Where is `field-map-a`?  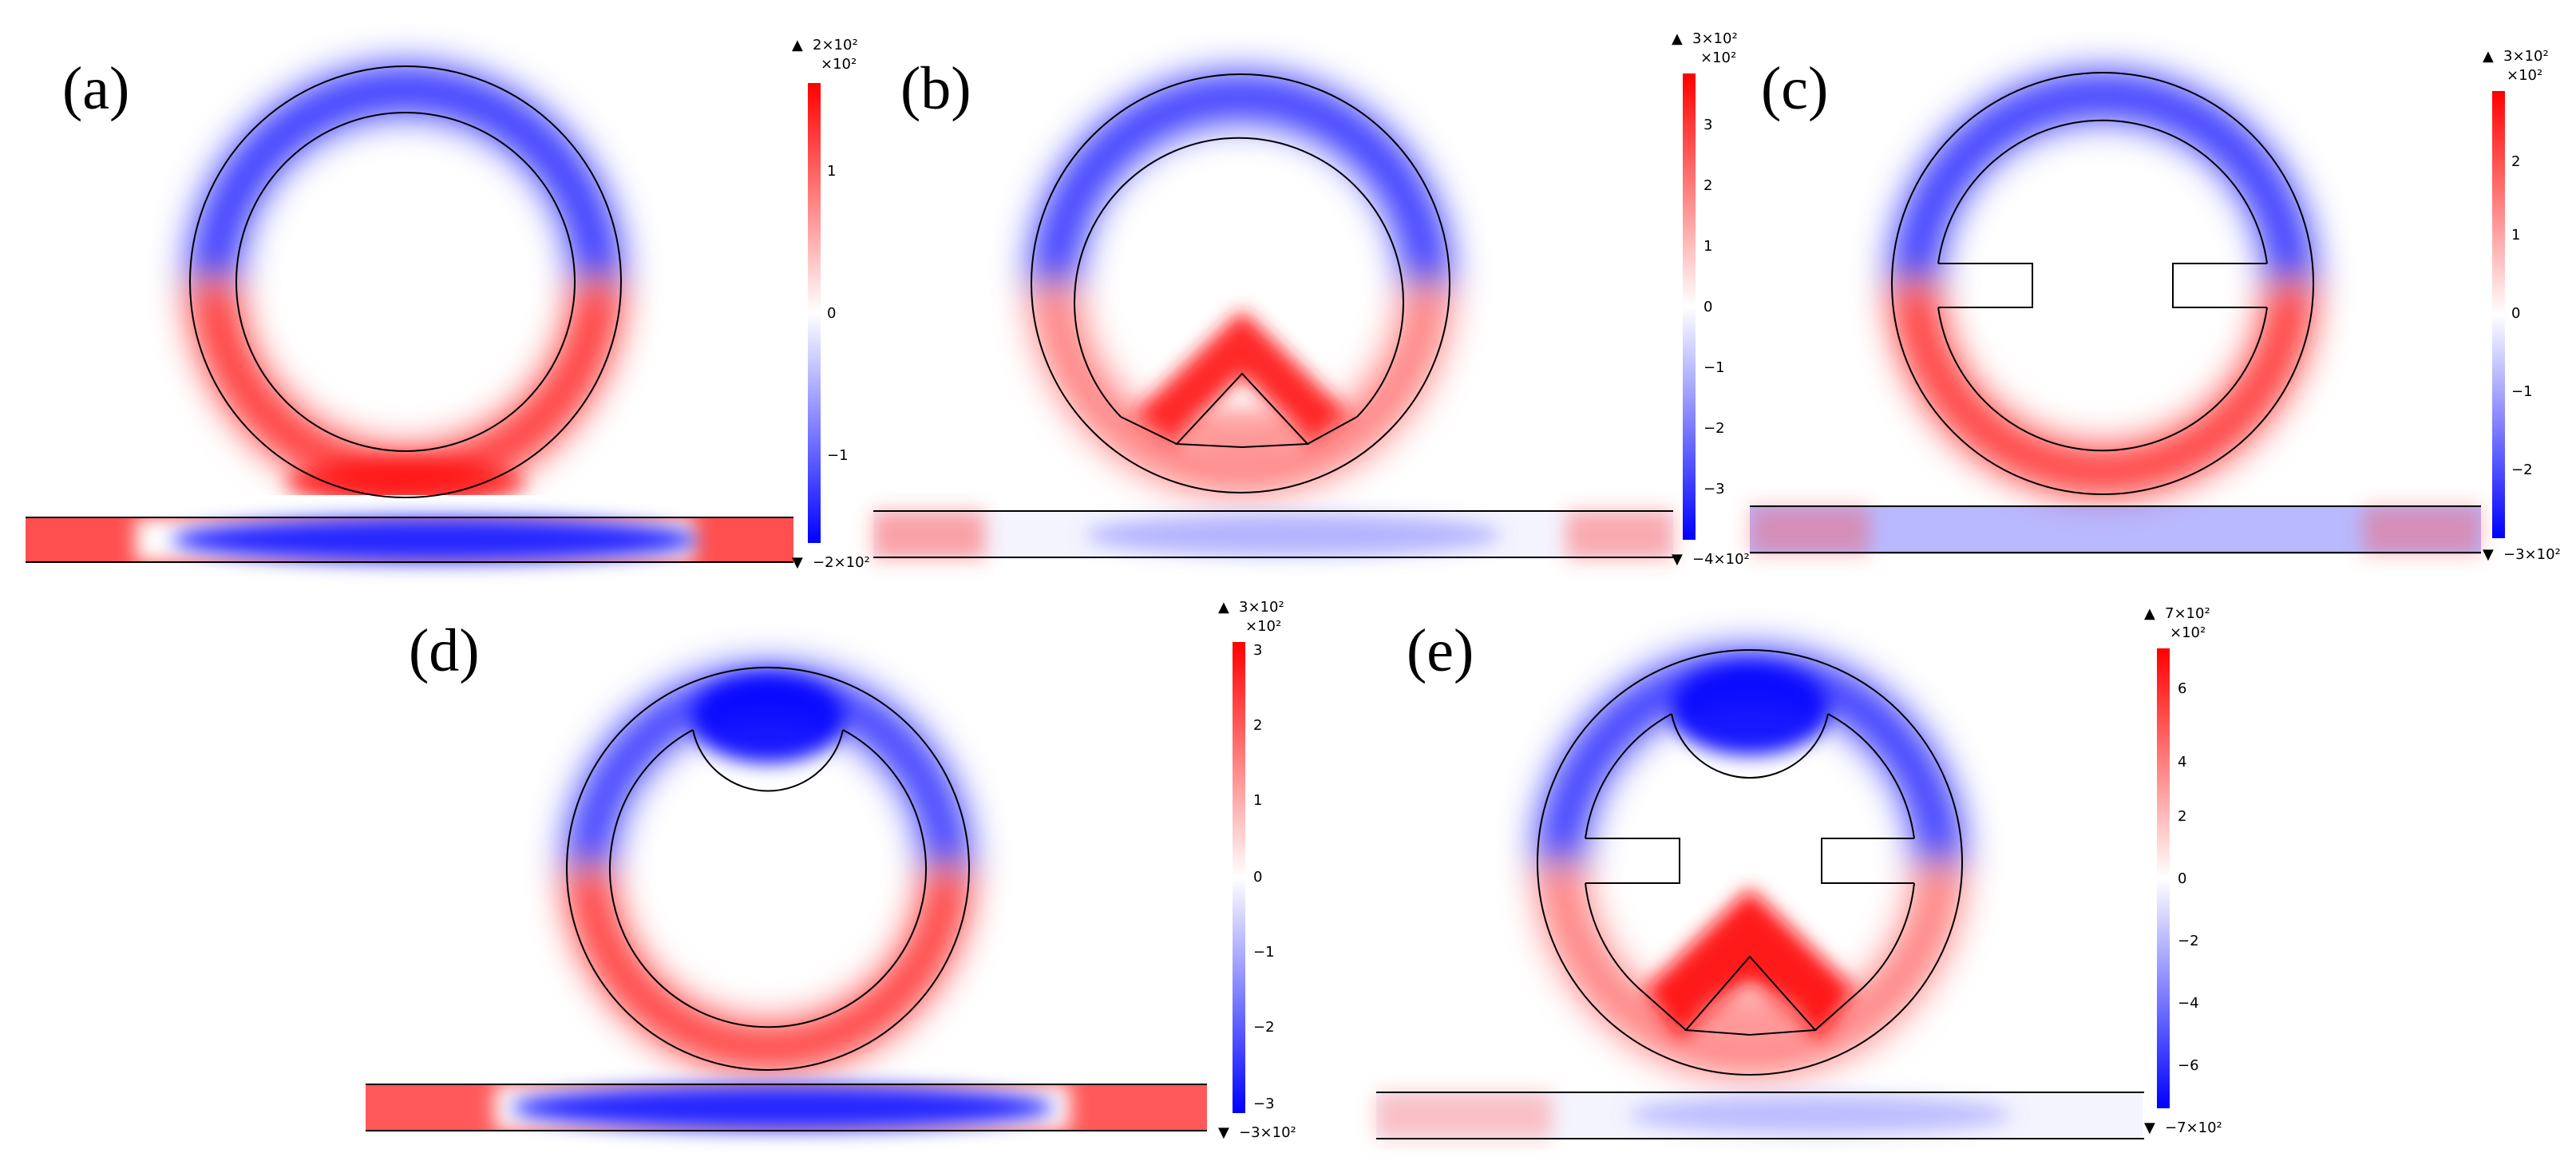
field-map-a is located at coordinates (410, 324).